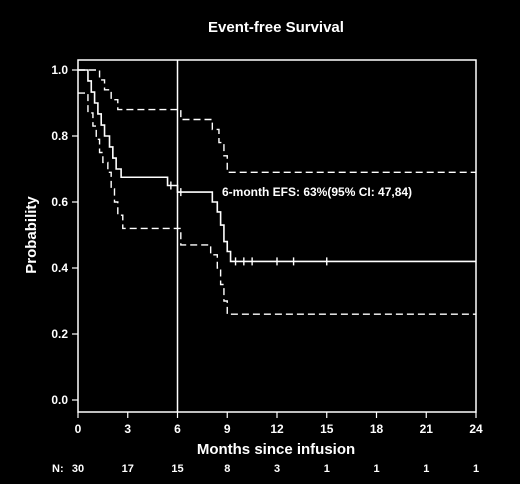  I want to click on x-tick-label: 24, so click(476, 429).